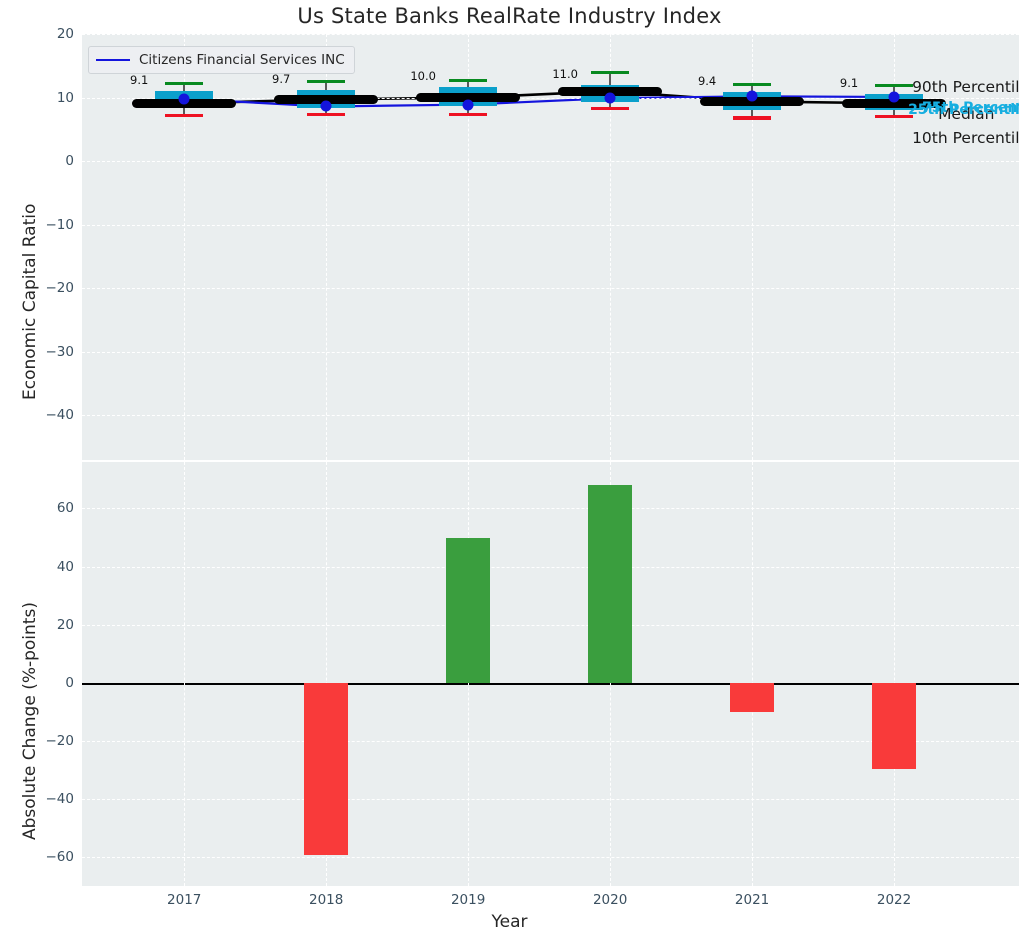  I want to click on annotation-p10: 10th Percentile, so click(965, 137).